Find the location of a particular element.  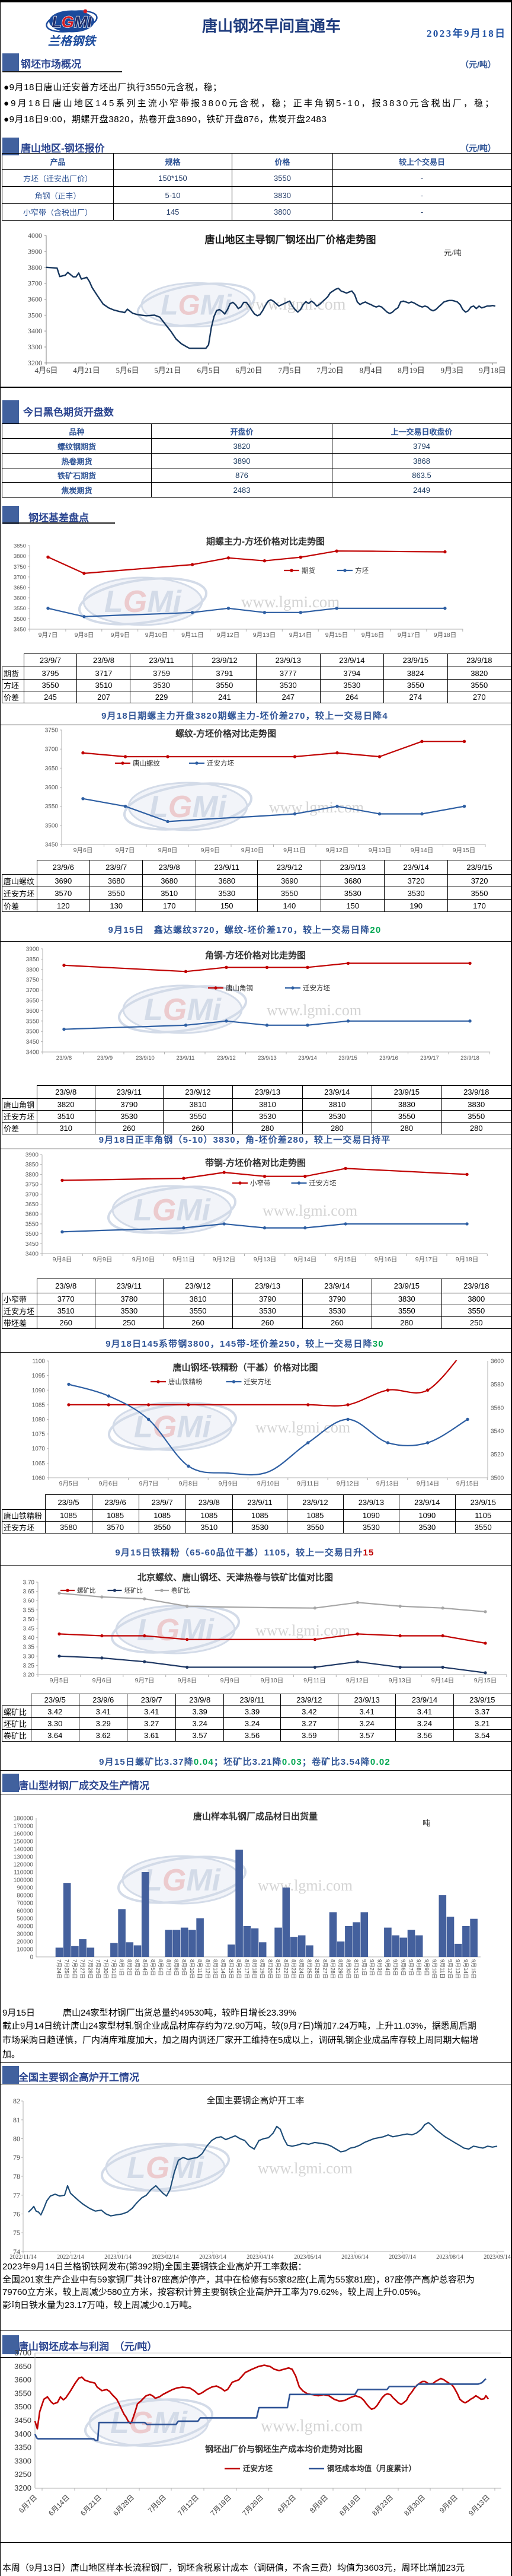

svg-text: 60000 is located at coordinates (25, 1911).